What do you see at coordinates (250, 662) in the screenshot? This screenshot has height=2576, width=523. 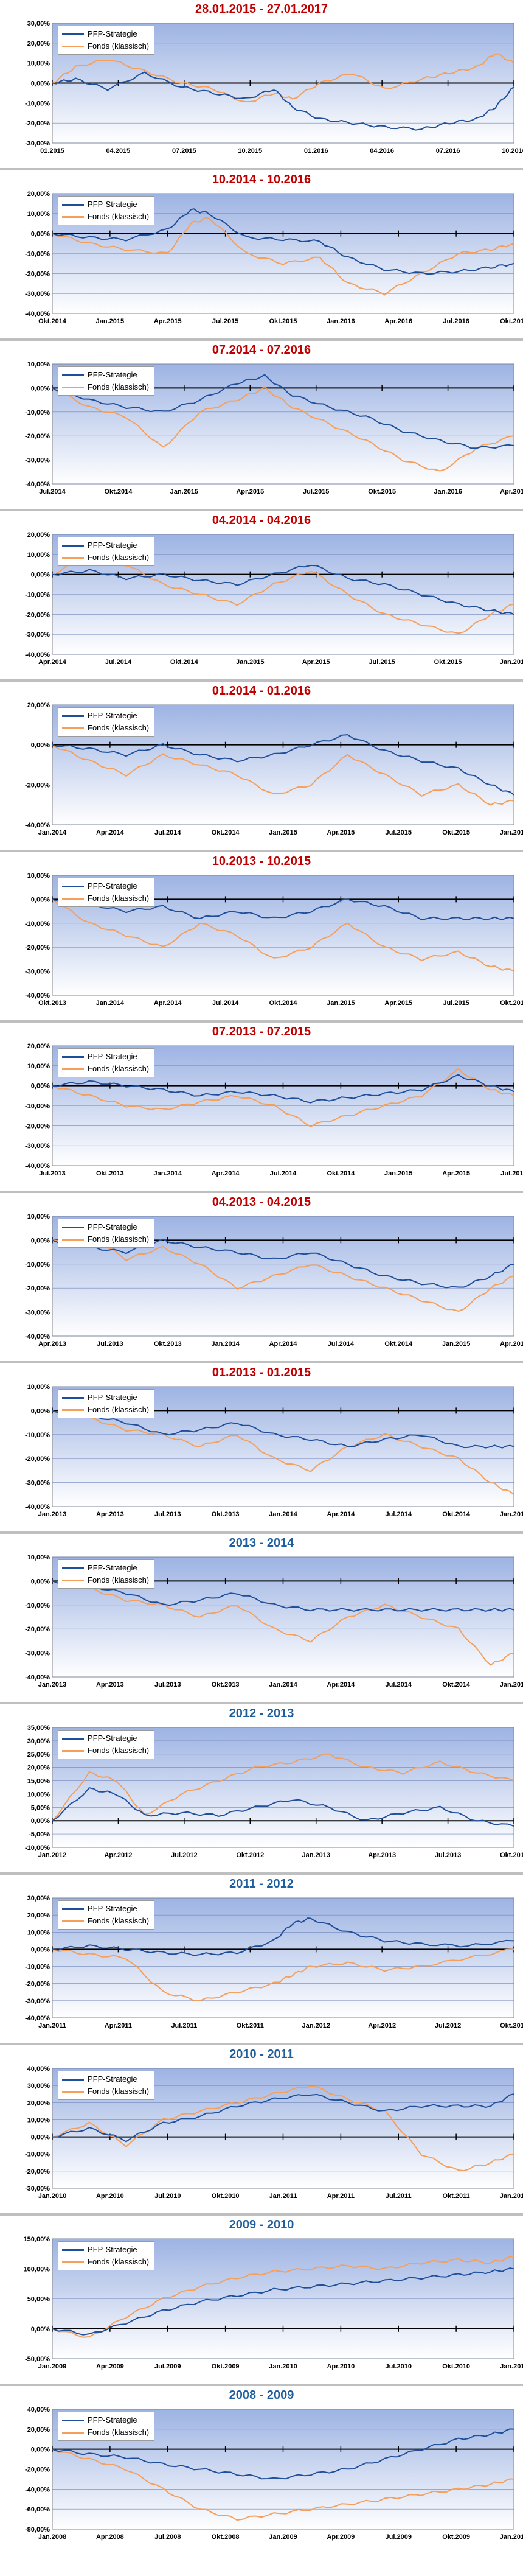 I see `x-tick-label: Jan.2015` at bounding box center [250, 662].